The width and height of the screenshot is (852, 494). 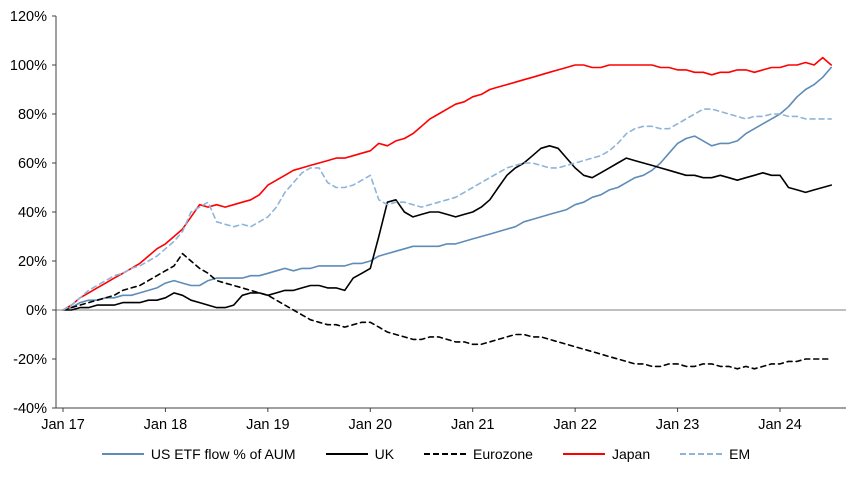 What do you see at coordinates (32, 115) in the screenshot?
I see `y-axis-label: 80%` at bounding box center [32, 115].